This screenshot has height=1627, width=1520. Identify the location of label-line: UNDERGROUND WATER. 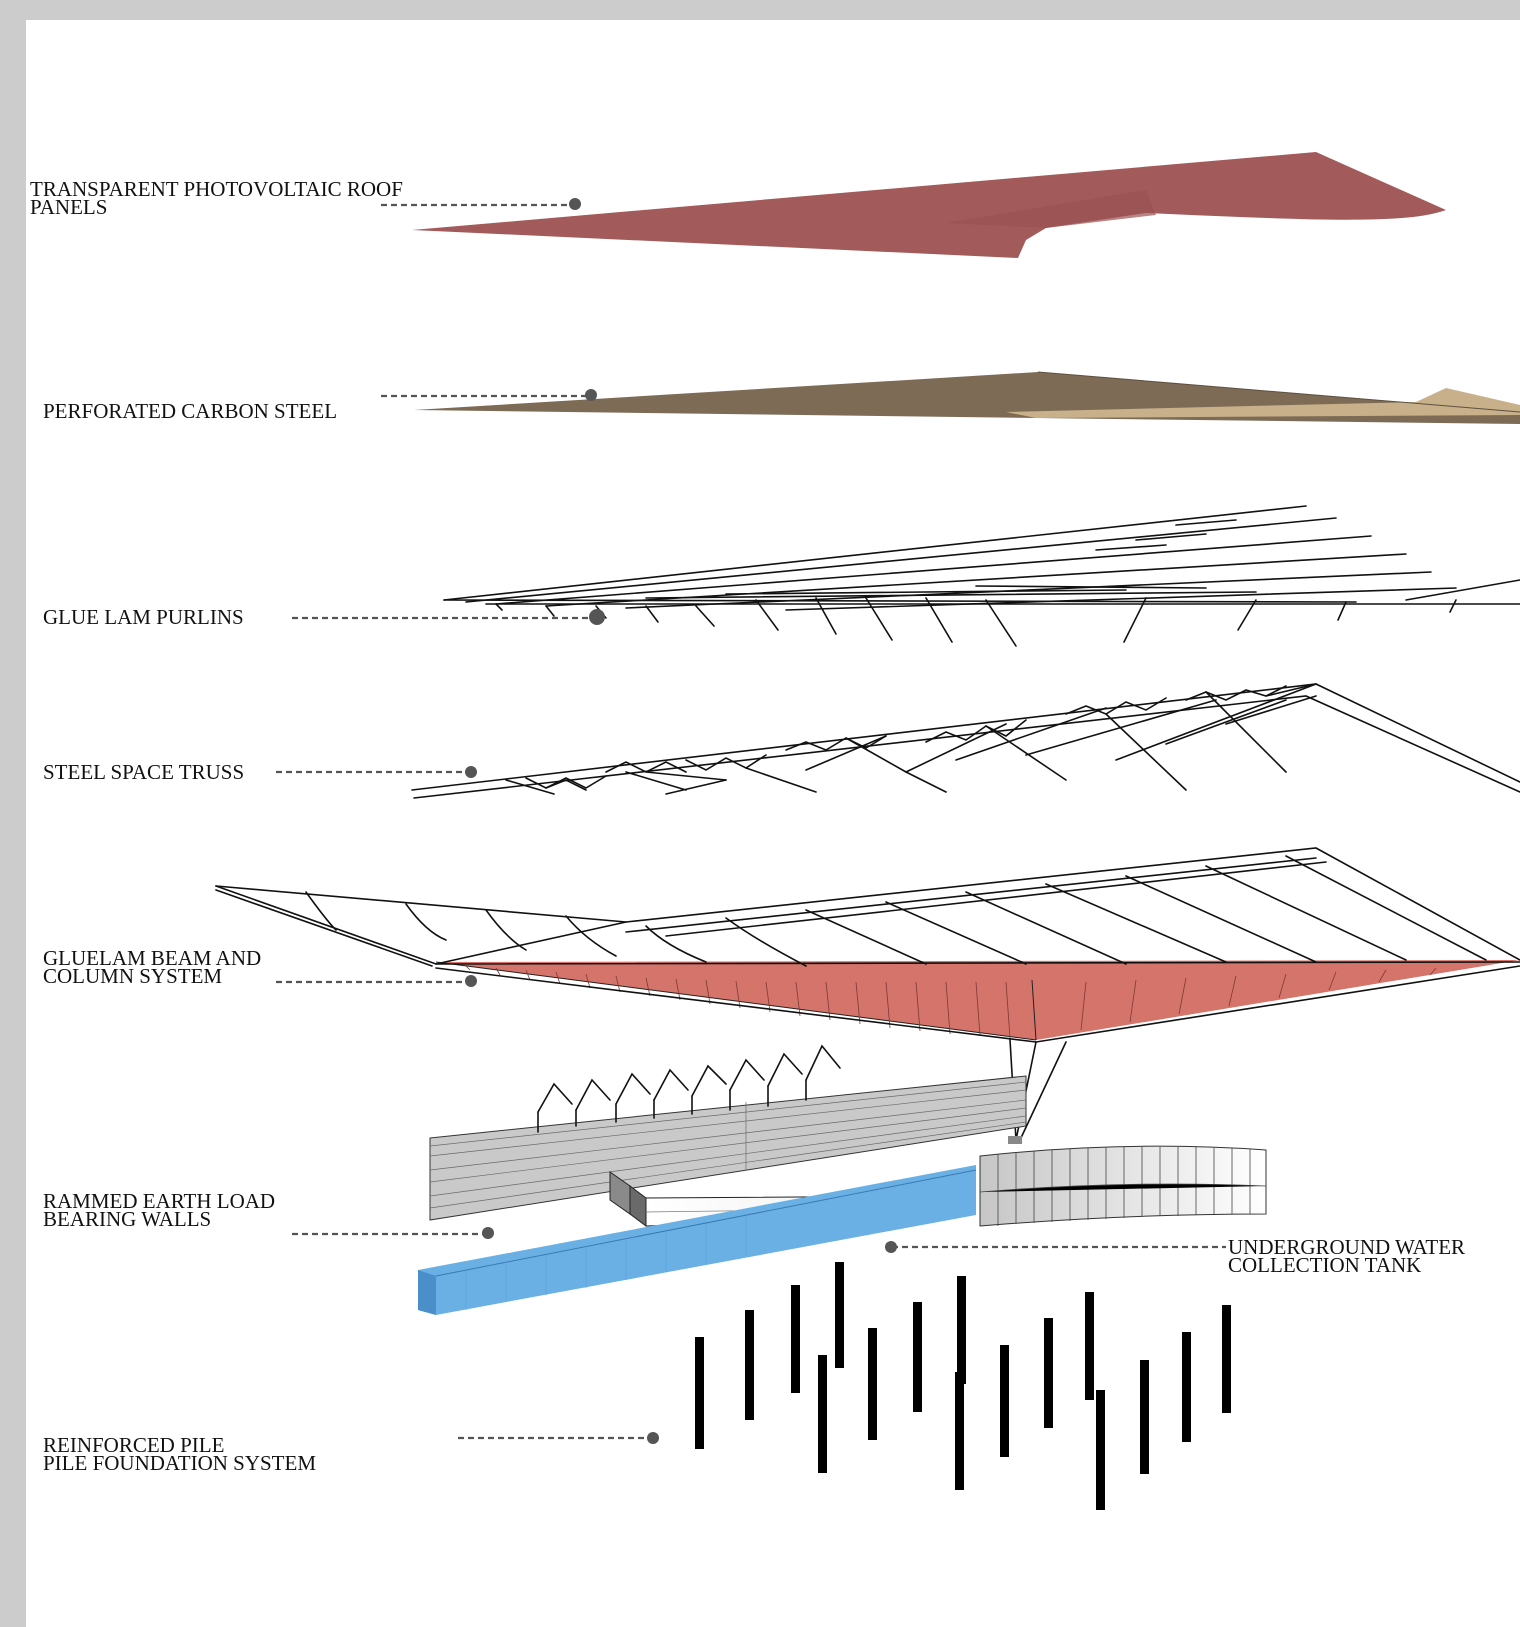
(1347, 1247).